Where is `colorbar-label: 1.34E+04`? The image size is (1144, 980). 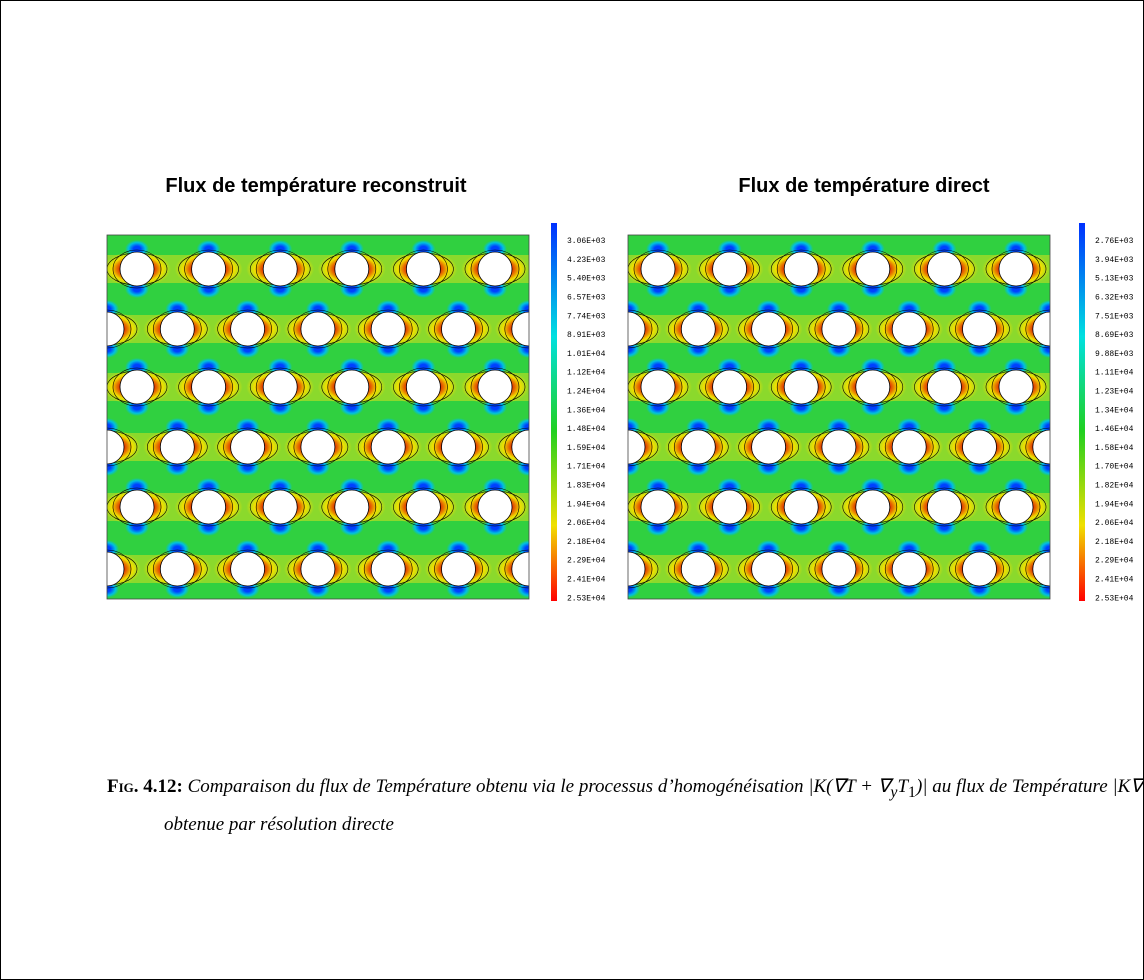
colorbar-label: 1.34E+04 is located at coordinates (1114, 410).